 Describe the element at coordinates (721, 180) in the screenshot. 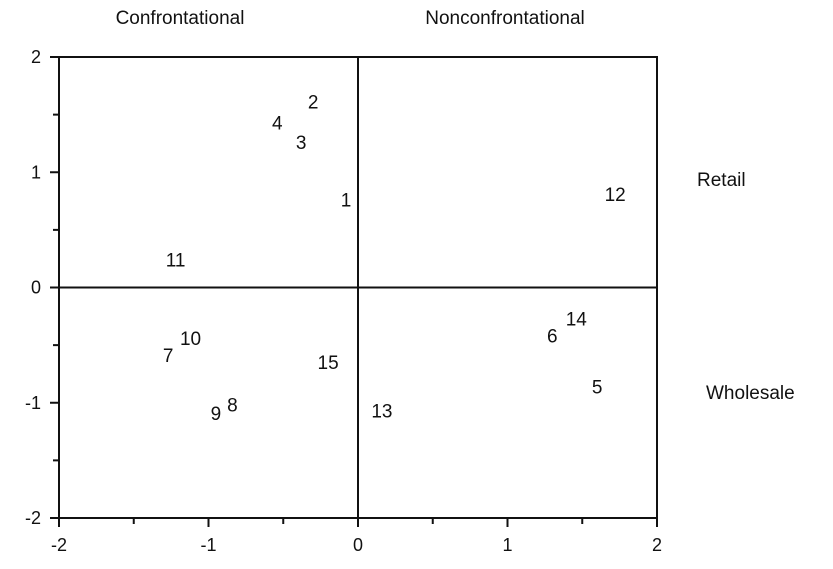

I see `side-label-retail: Retail` at that location.